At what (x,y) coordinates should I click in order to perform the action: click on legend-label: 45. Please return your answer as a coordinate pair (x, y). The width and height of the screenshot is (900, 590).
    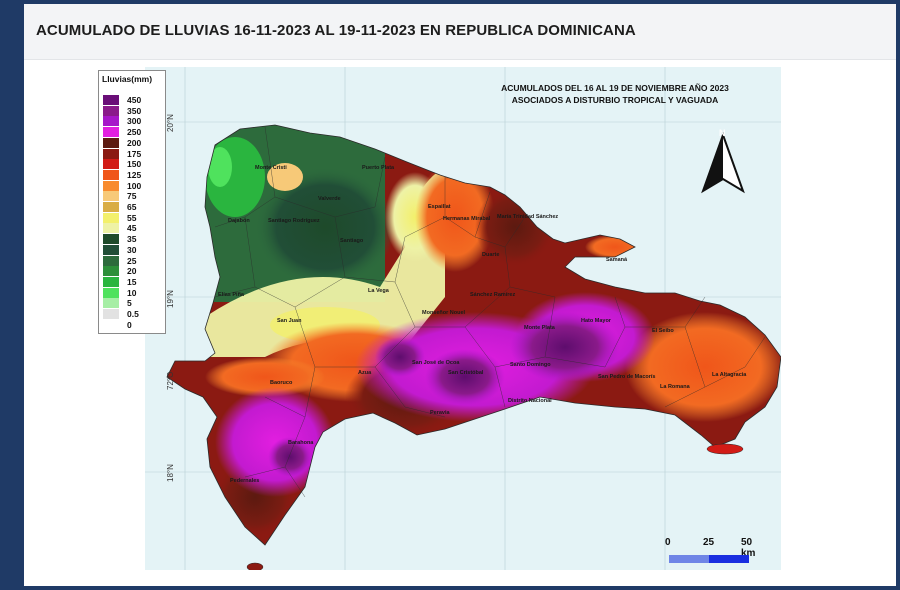
    Looking at the image, I should click on (132, 228).